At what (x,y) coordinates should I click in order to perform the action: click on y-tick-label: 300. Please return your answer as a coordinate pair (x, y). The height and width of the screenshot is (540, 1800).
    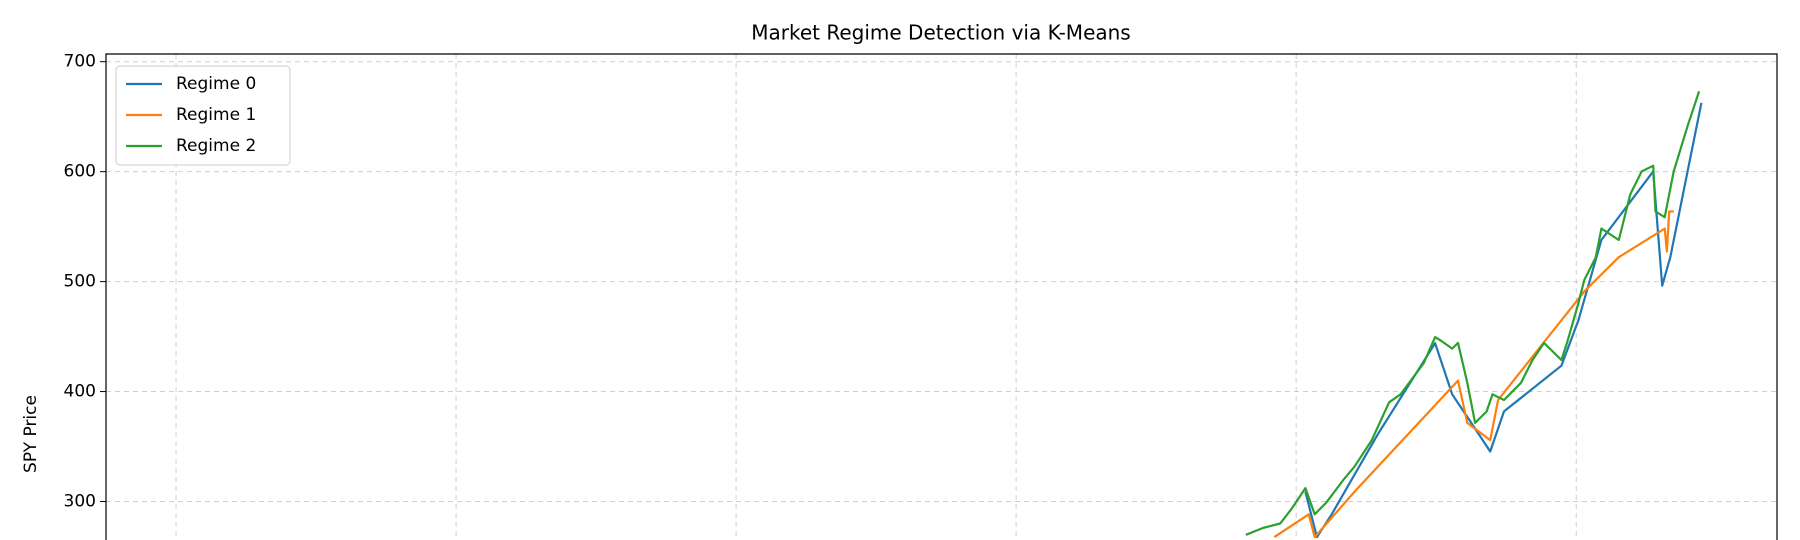
    Looking at the image, I should click on (80, 502).